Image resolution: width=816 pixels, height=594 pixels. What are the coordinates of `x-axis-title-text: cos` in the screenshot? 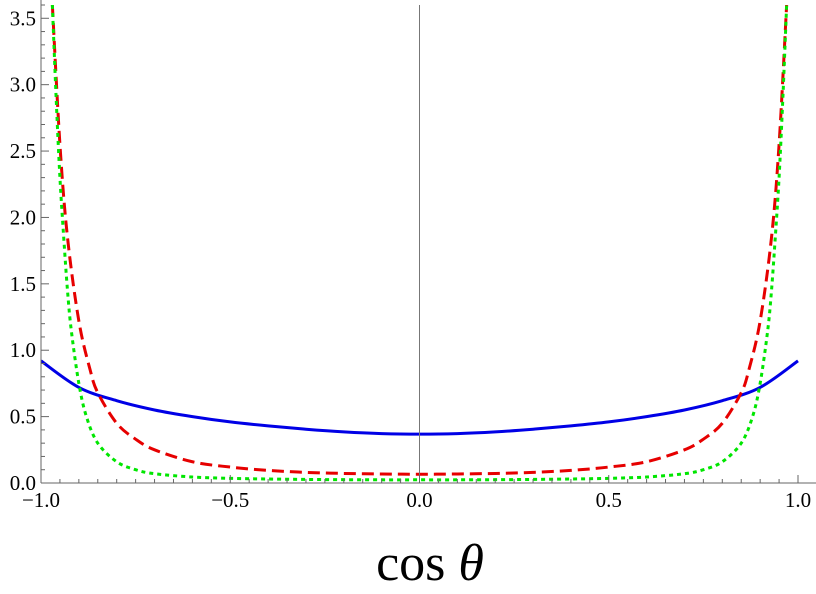 It's located at (417, 563).